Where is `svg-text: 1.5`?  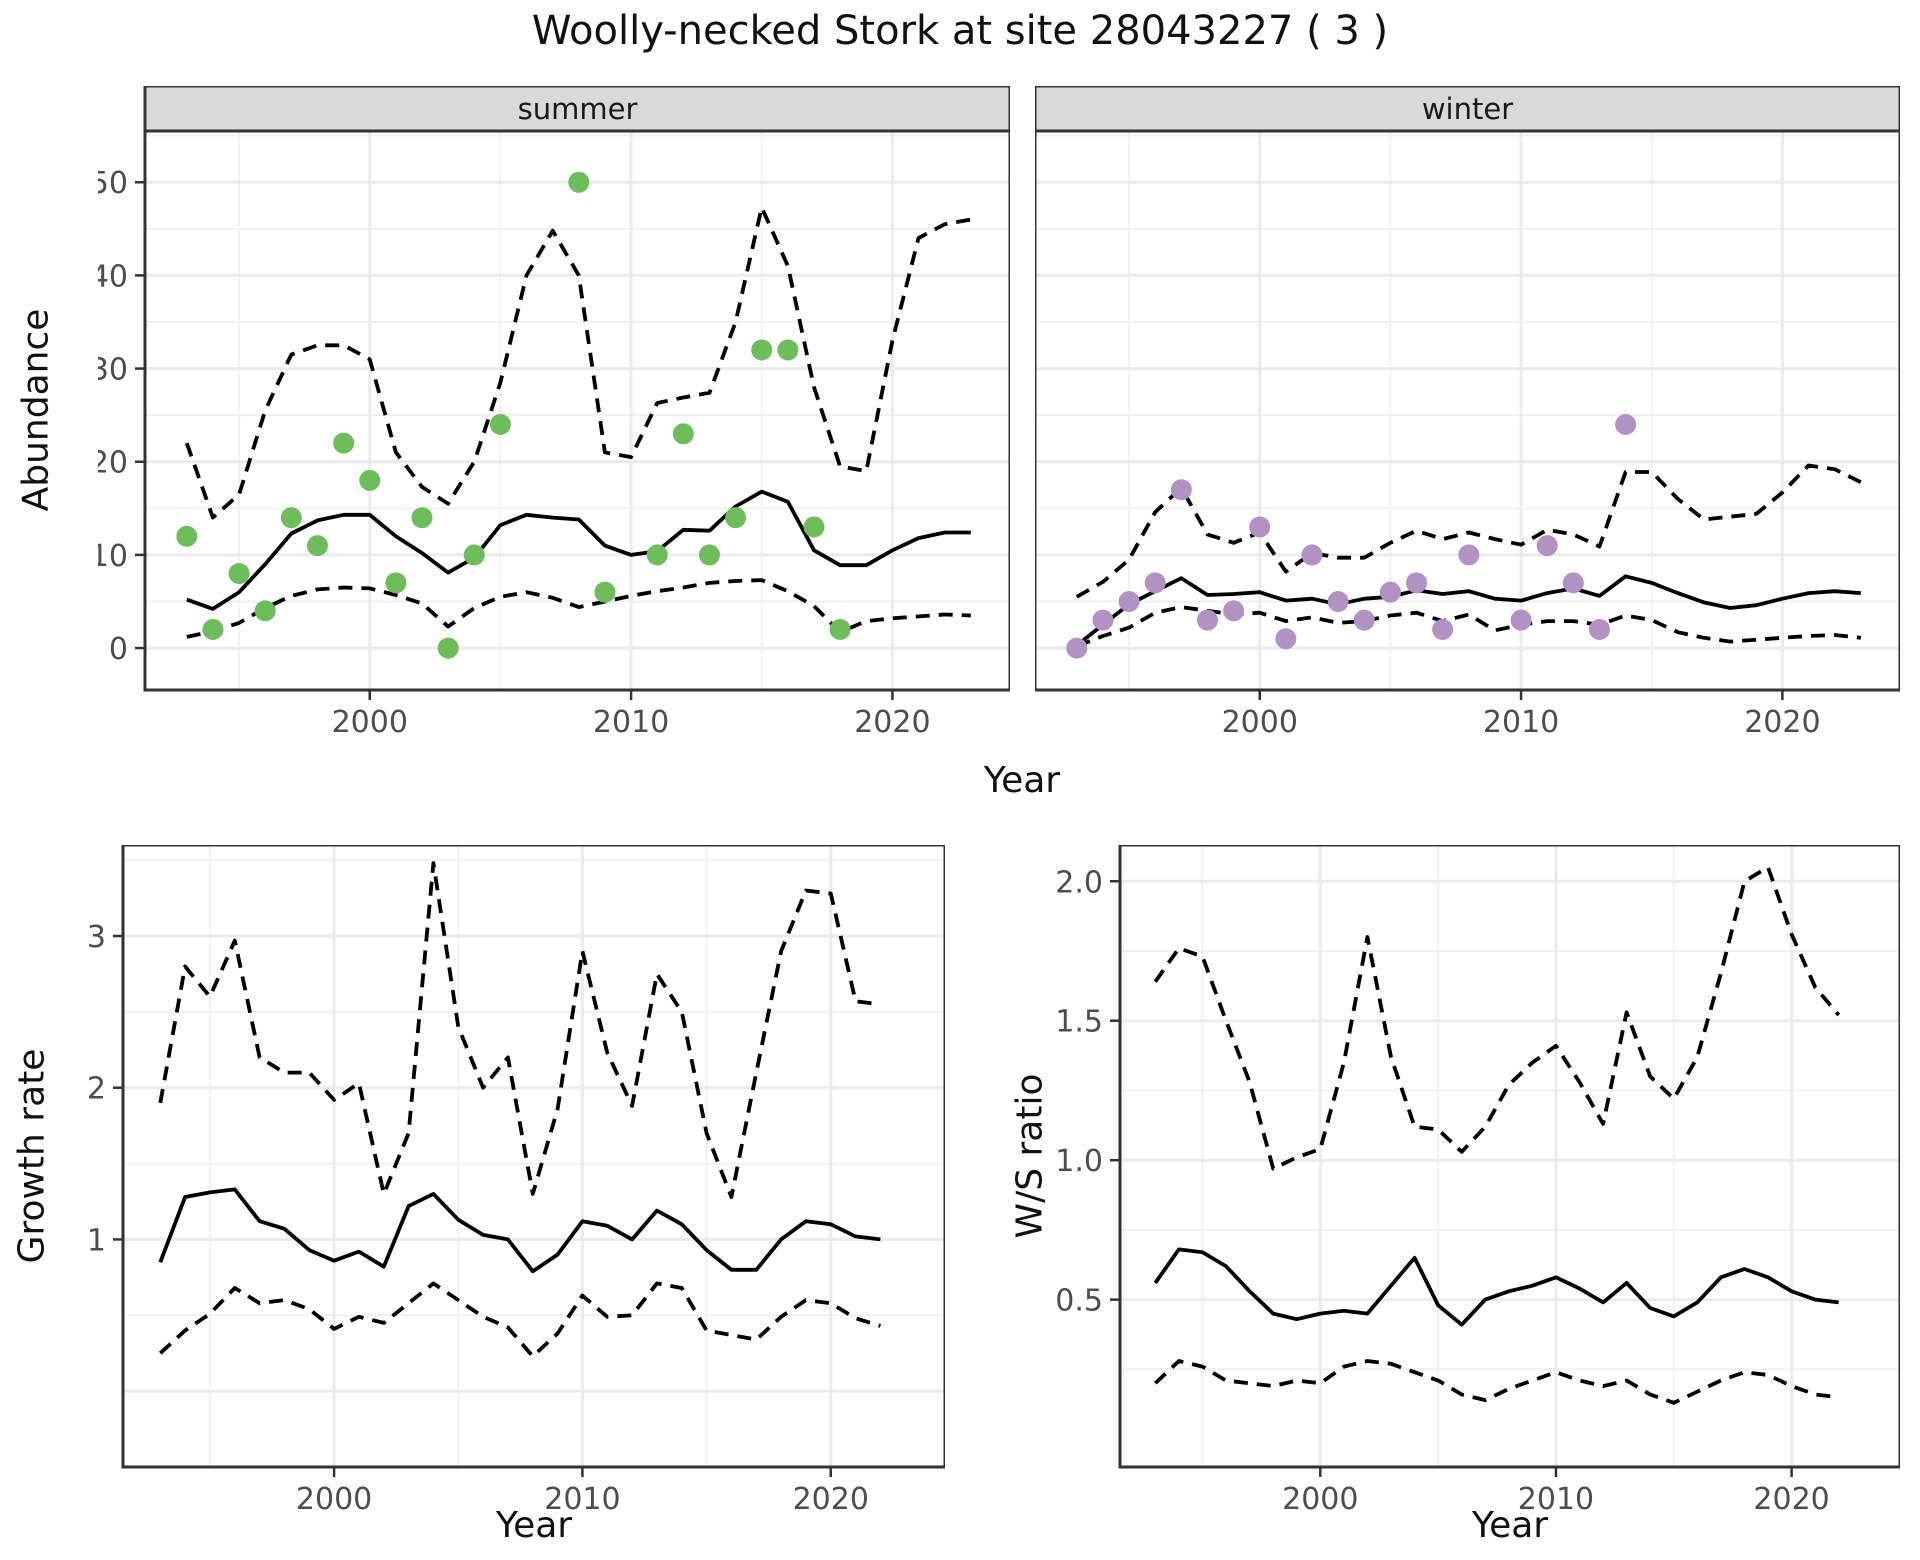
svg-text: 1.5 is located at coordinates (1079, 1022).